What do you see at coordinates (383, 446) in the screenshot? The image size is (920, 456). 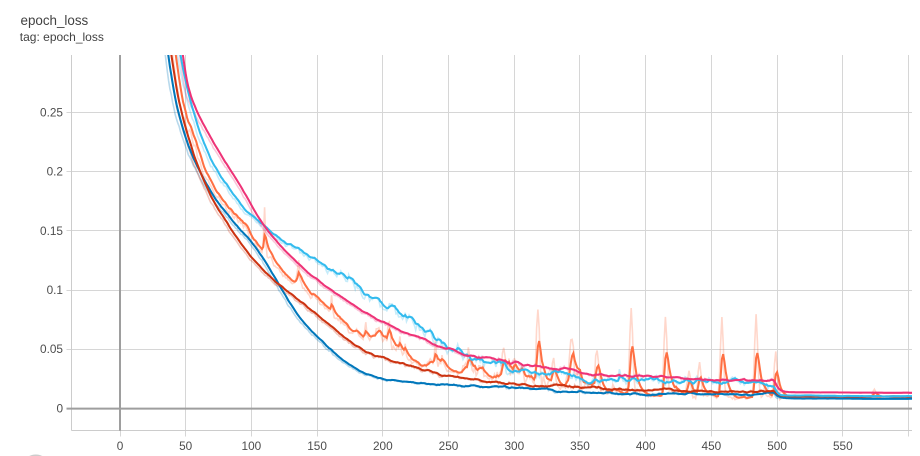 I see `svg-text: 200` at bounding box center [383, 446].